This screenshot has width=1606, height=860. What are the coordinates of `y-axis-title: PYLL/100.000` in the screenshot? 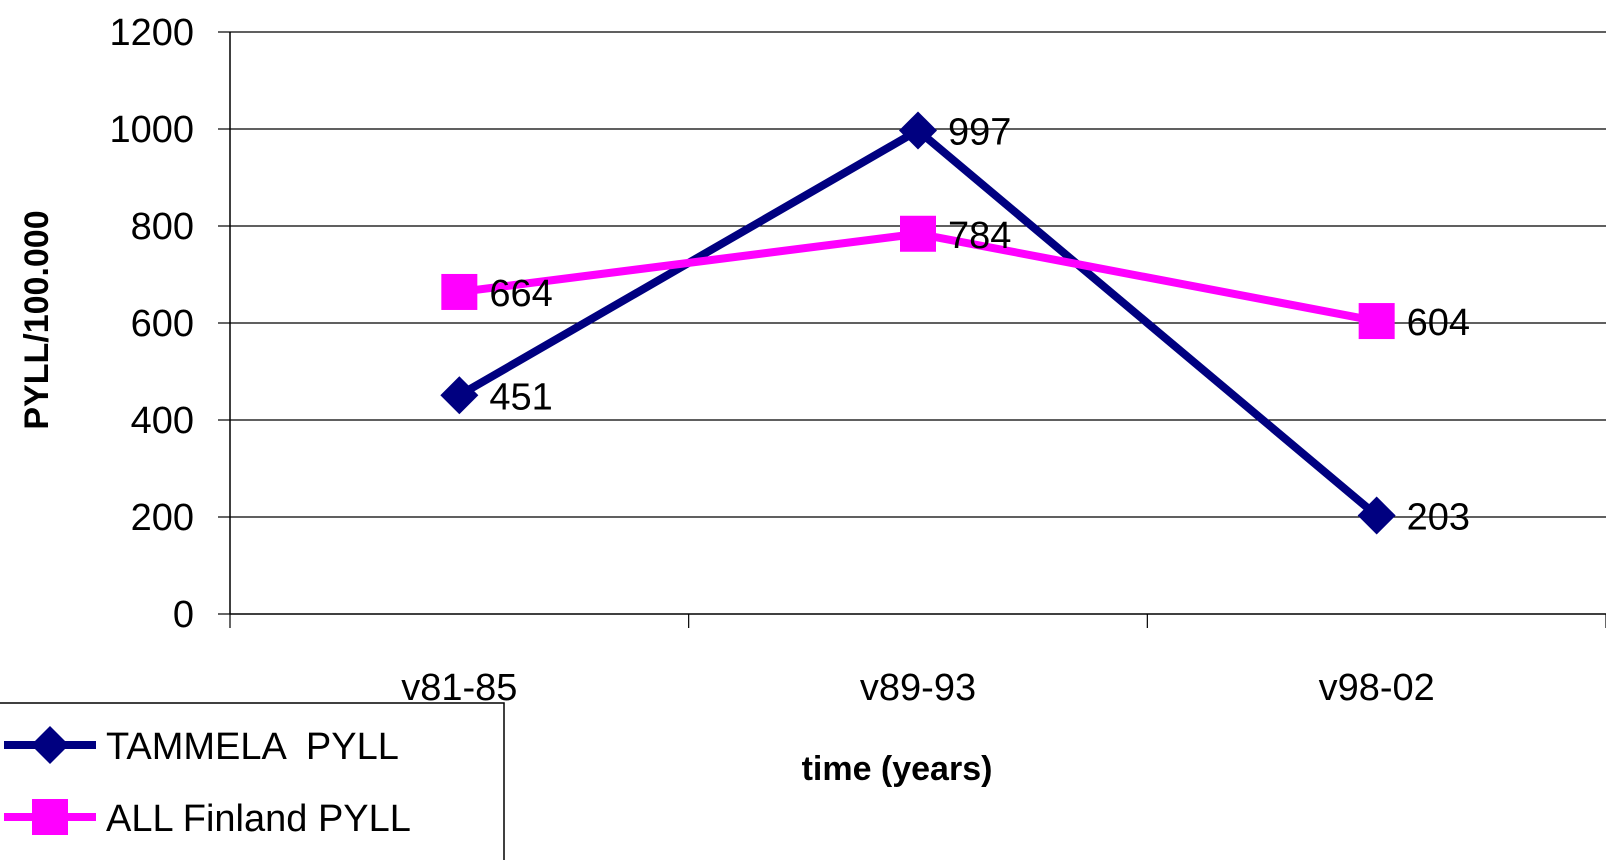 It's located at (37, 319).